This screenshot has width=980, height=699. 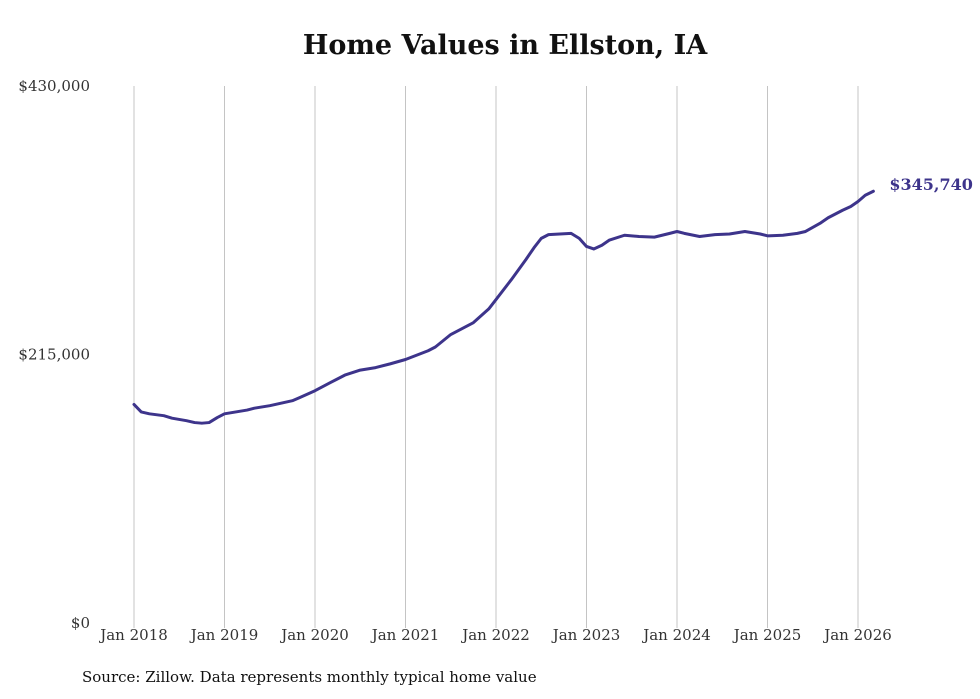 What do you see at coordinates (405, 635) in the screenshot?
I see `x-tick-label: Jan 2021` at bounding box center [405, 635].